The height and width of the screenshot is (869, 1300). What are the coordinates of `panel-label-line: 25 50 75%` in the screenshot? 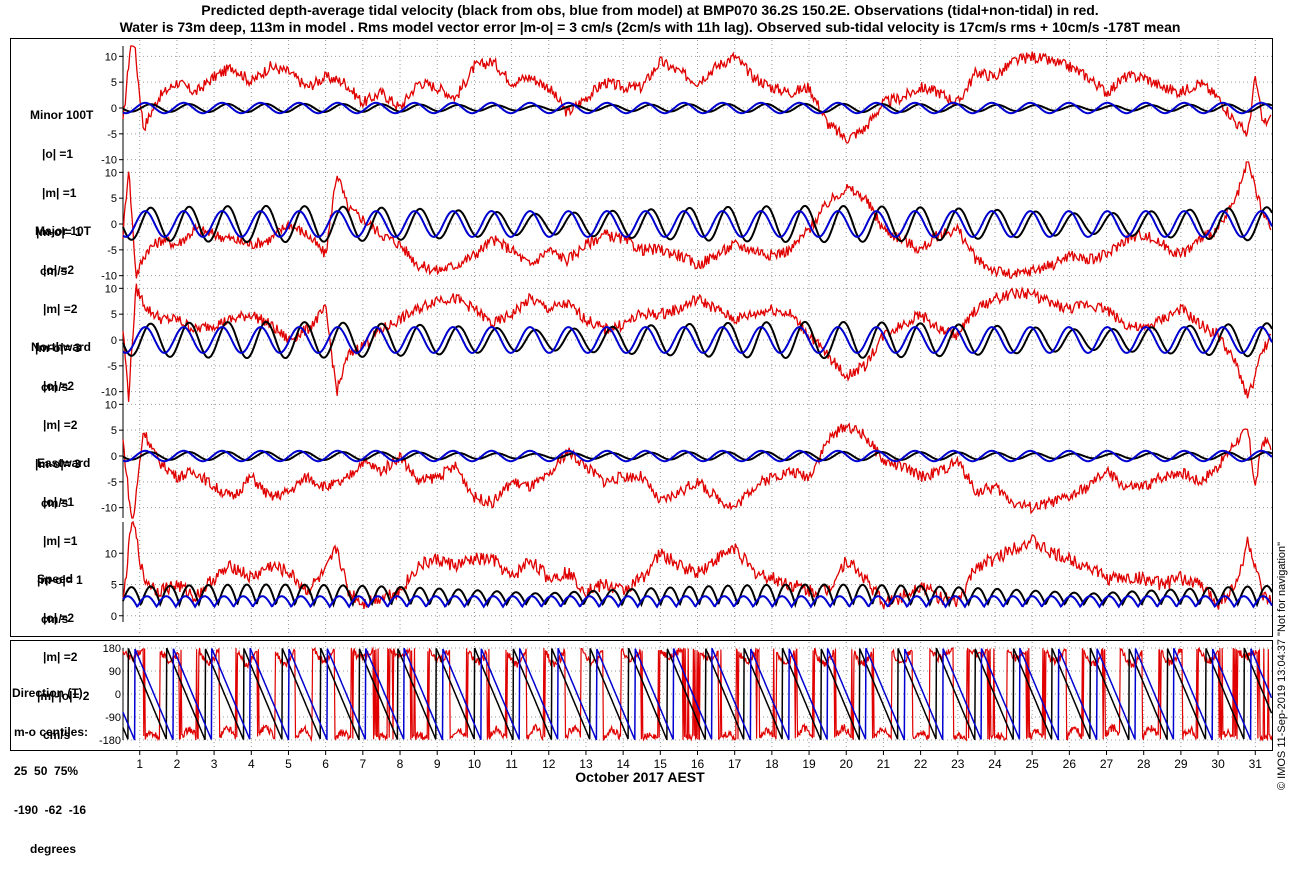 It's located at (46, 771).